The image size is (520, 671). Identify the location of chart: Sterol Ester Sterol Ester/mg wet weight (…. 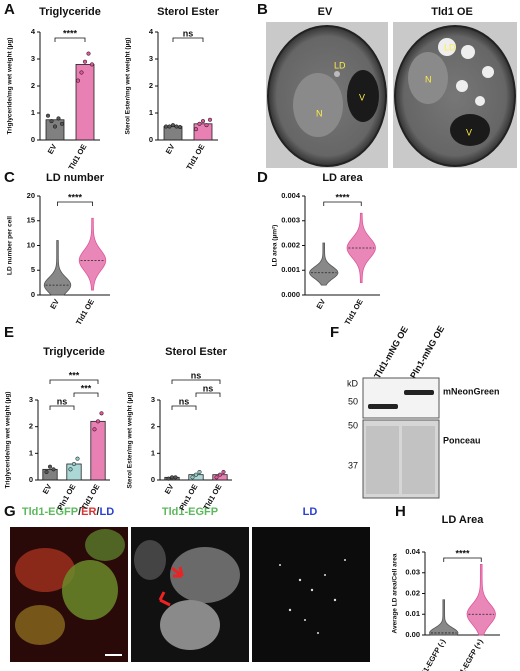
(179, 429).